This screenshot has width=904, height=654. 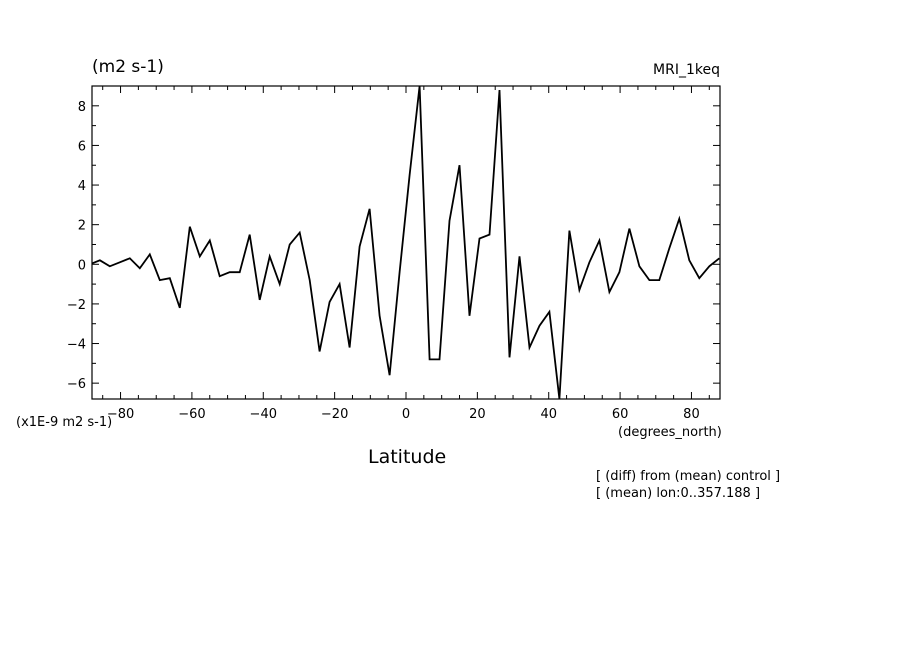 What do you see at coordinates (407, 457) in the screenshot?
I see `x-axis-title: Latitude` at bounding box center [407, 457].